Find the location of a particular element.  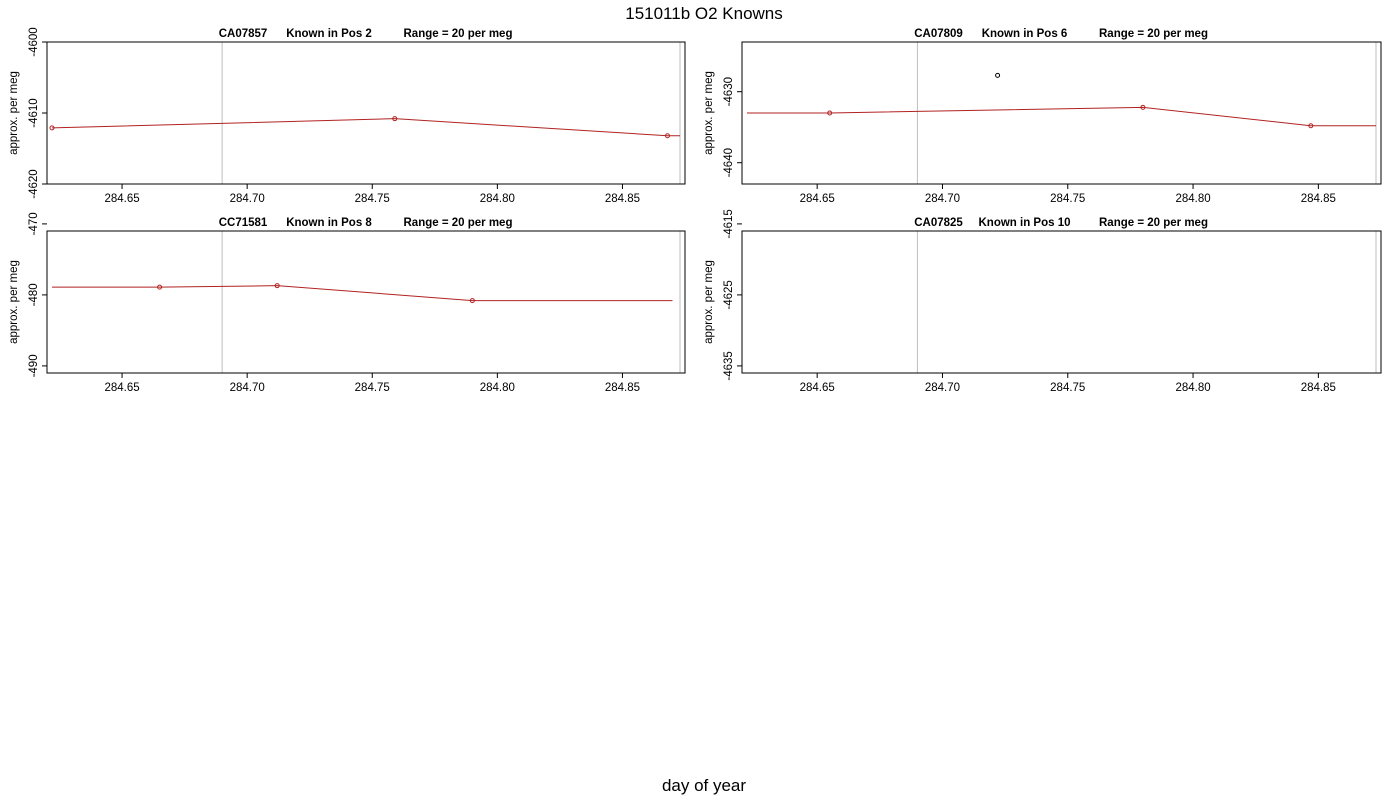

y-tick-label: -4600 is located at coordinates (34, 41).